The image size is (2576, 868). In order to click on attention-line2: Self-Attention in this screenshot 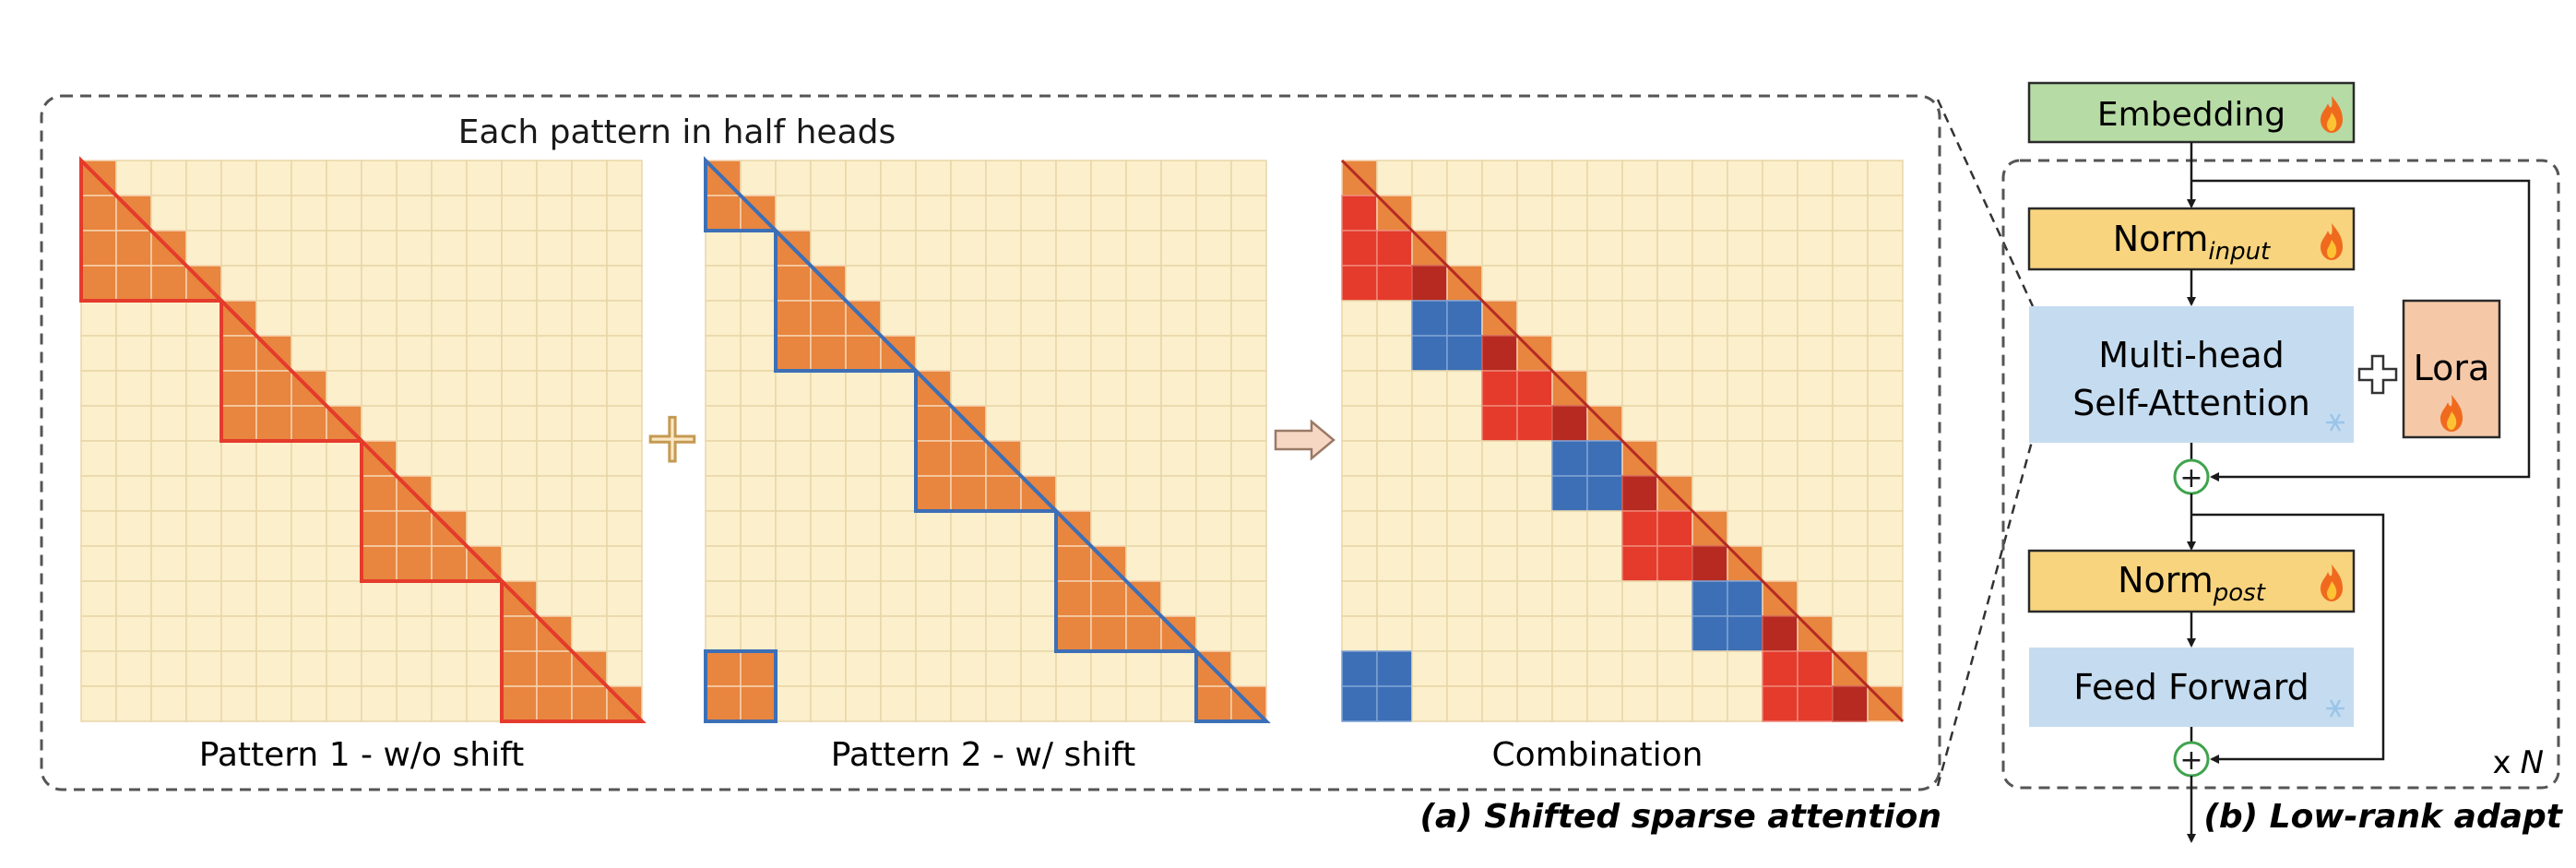, I will do `click(2191, 403)`.